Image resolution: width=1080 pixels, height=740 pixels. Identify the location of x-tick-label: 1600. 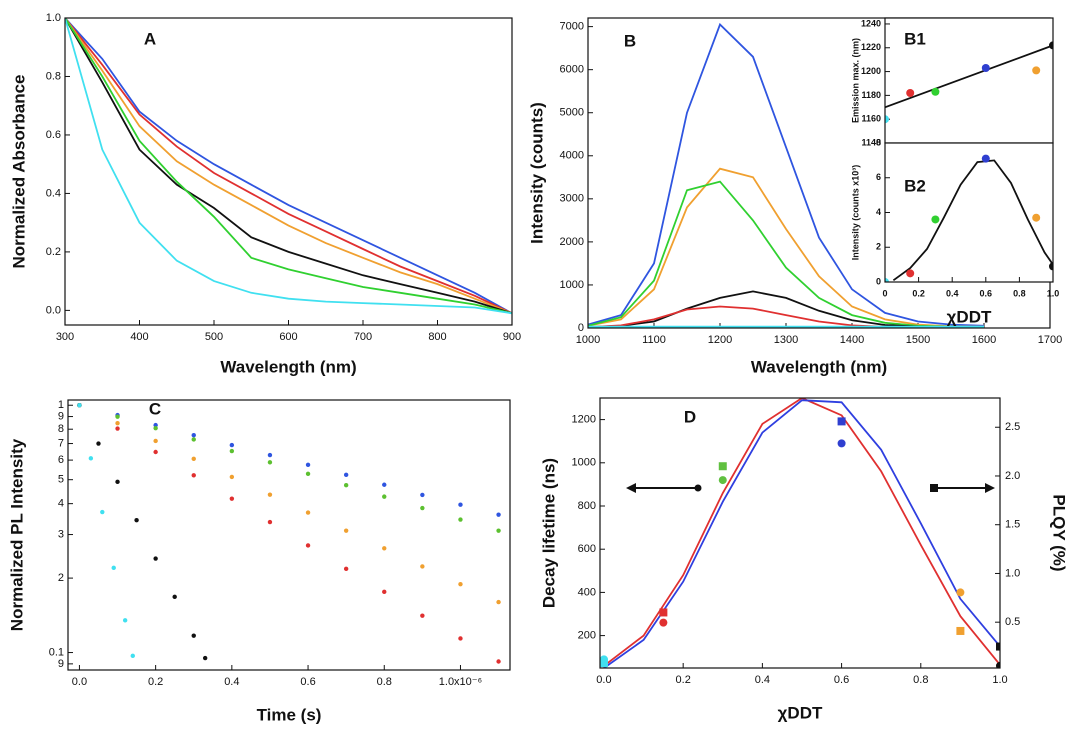
(984, 340).